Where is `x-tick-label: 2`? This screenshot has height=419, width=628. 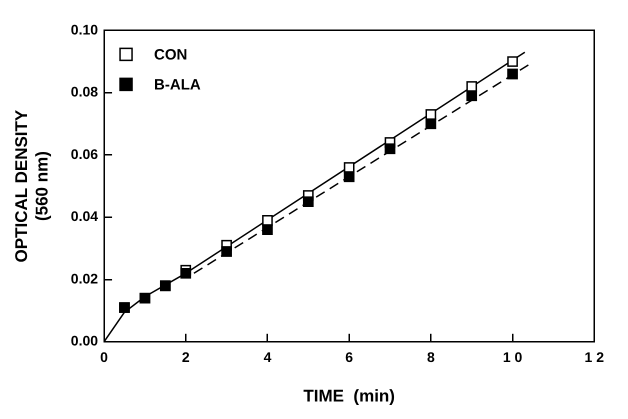 x-tick-label: 2 is located at coordinates (186, 357).